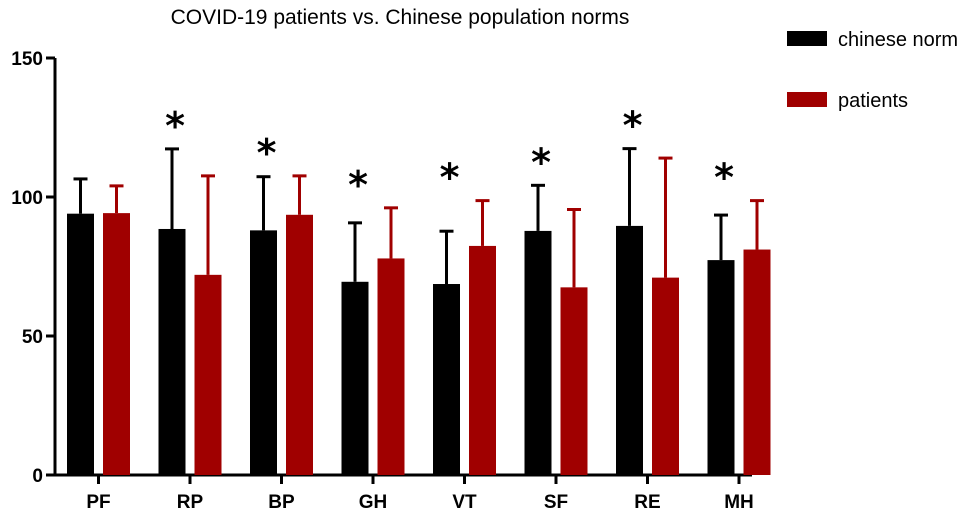  Describe the element at coordinates (263, 352) in the screenshot. I see `bar-chinese-norm-bp` at that location.